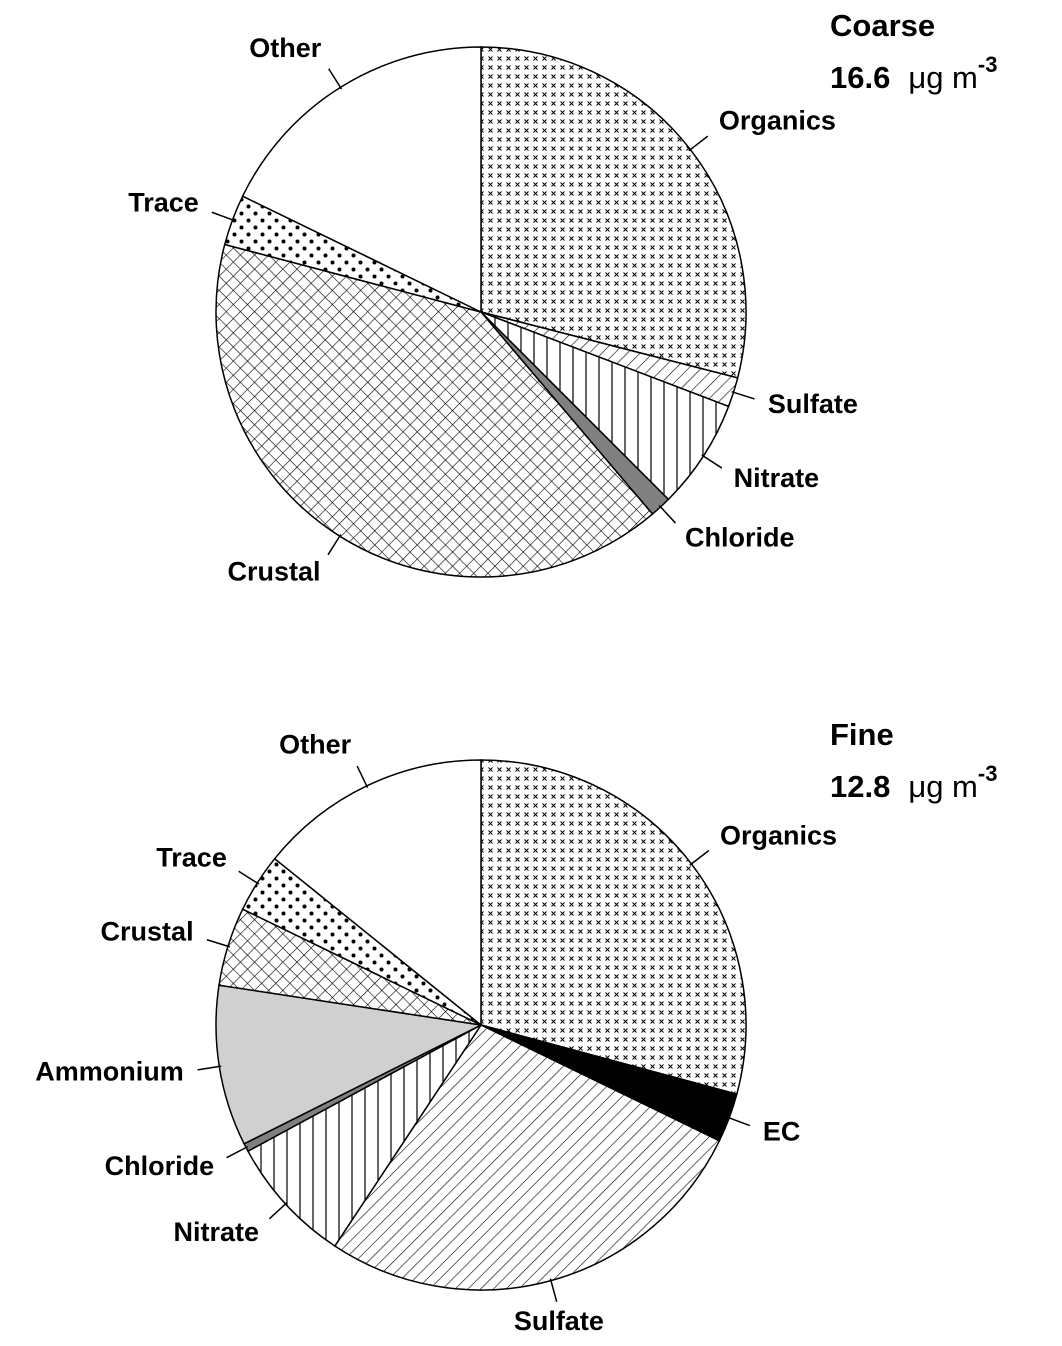 This screenshot has width=1062, height=1346. I want to click on slice-label: Ammonium, so click(109, 1071).